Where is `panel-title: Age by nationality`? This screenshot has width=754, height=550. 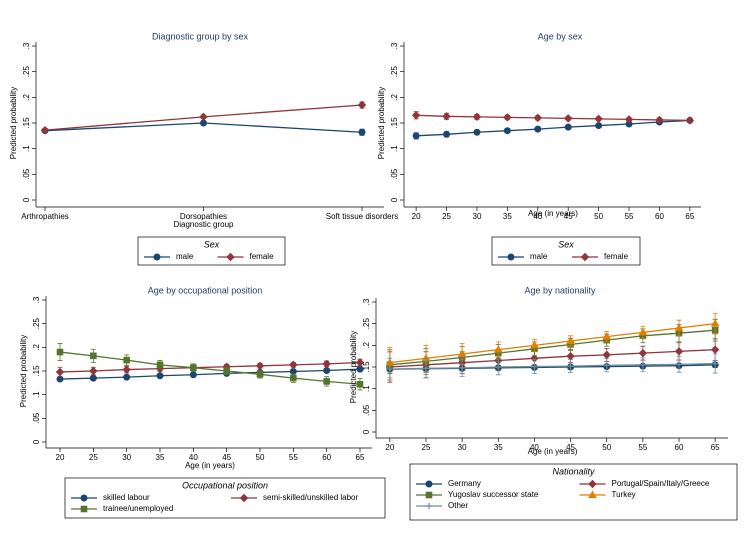 panel-title: Age by nationality is located at coordinates (560, 290).